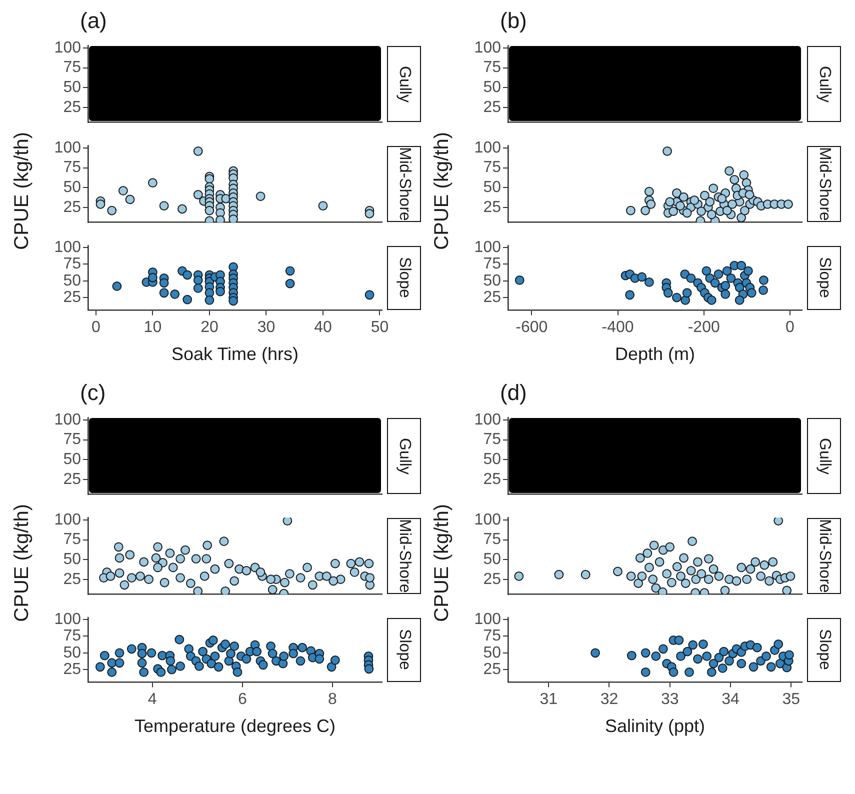  I want to click on x-tick-label: 4, so click(152, 699).